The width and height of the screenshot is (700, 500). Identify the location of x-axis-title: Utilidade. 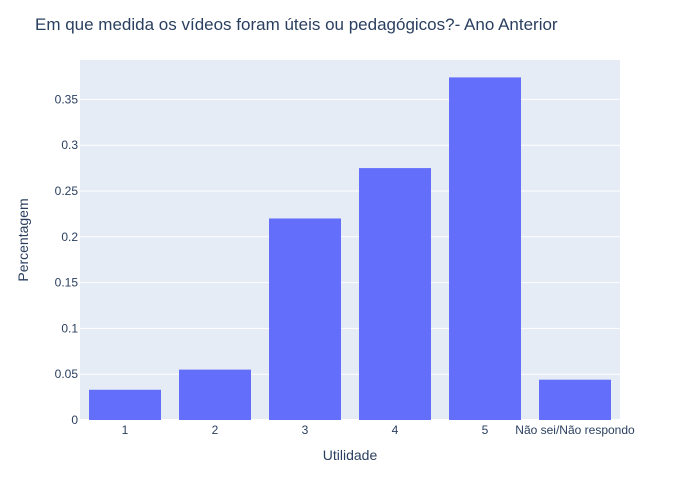
(350, 455).